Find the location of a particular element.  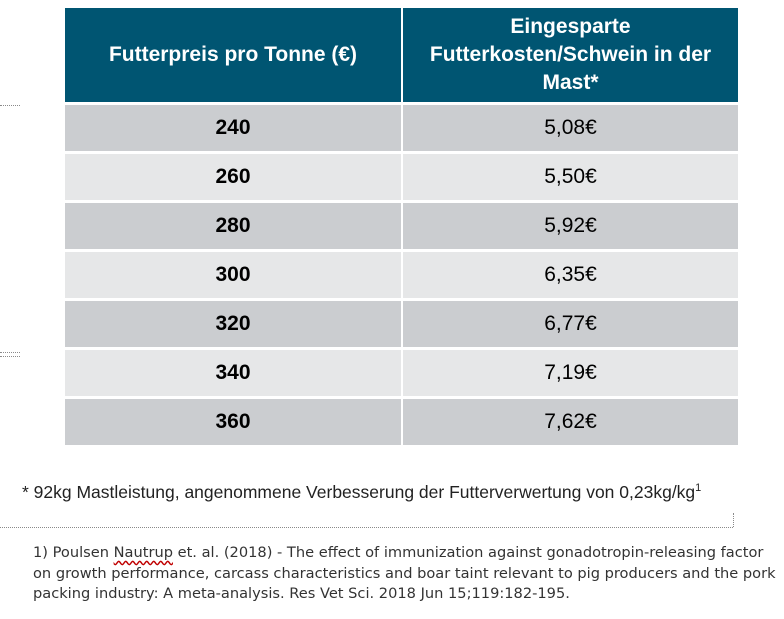

spellcheck-flagged-word: Nautrup is located at coordinates (143, 552).